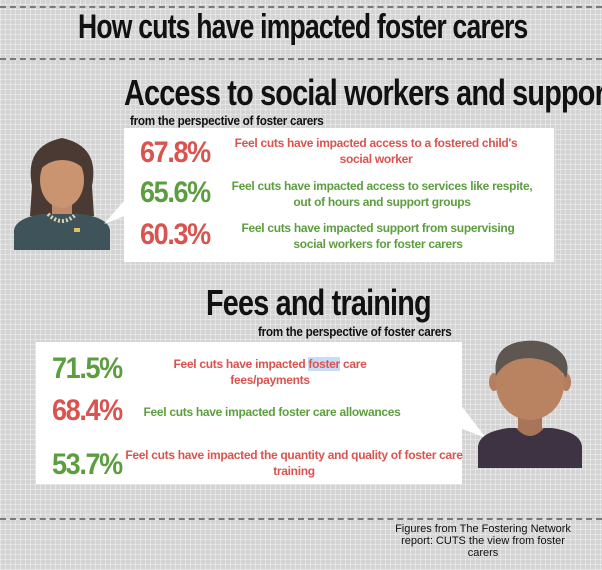 This screenshot has height=570, width=602. I want to click on section2-stat-1-value: 71.5%, so click(87, 368).